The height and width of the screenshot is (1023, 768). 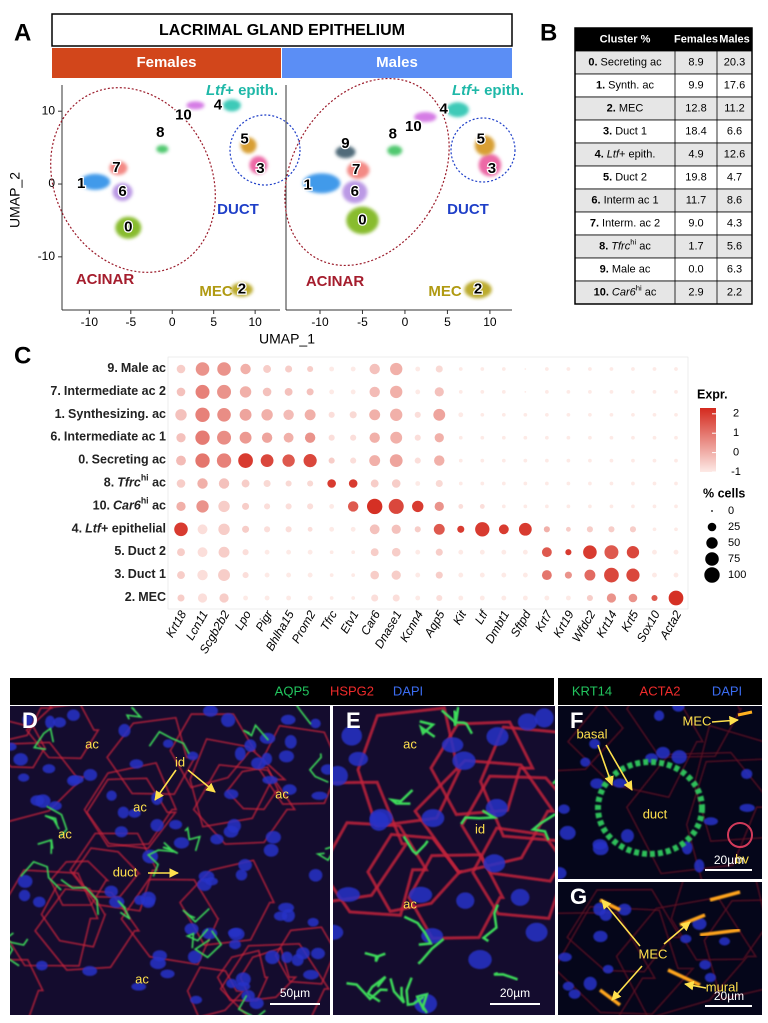 What do you see at coordinates (94, 529) in the screenshot?
I see `text-part: Ltf` at bounding box center [94, 529].